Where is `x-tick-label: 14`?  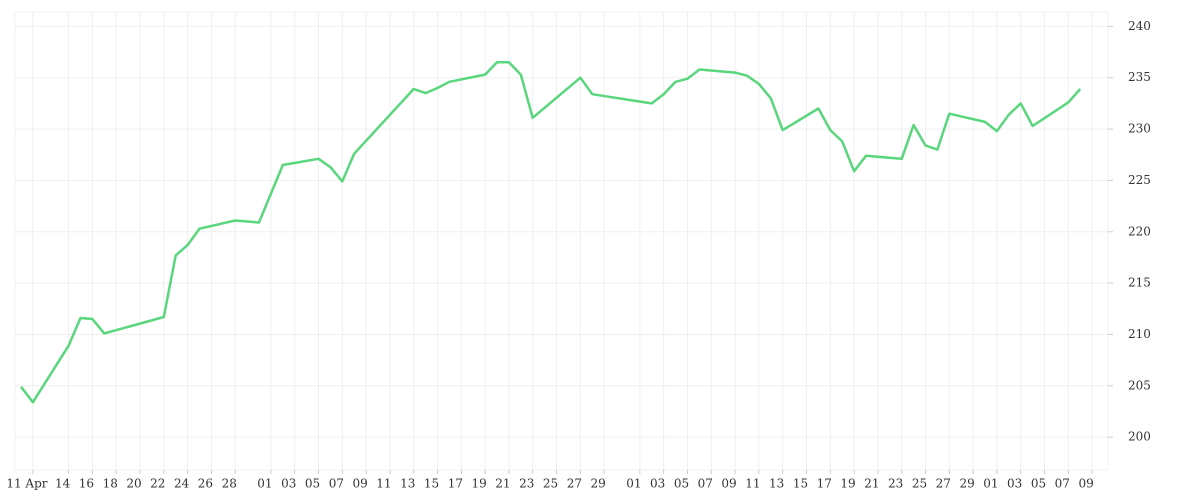
x-tick-label: 14 is located at coordinates (63, 484).